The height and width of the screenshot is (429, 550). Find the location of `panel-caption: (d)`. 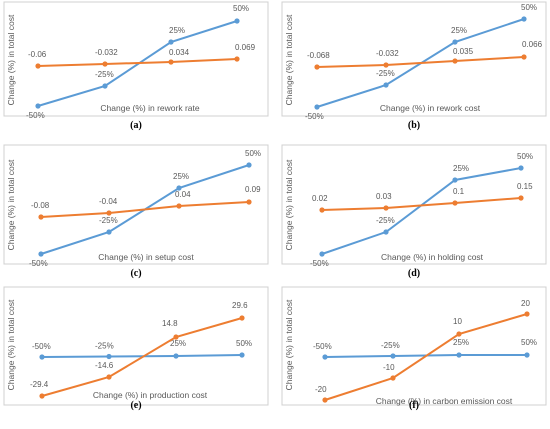

panel-caption: (d) is located at coordinates (414, 273).